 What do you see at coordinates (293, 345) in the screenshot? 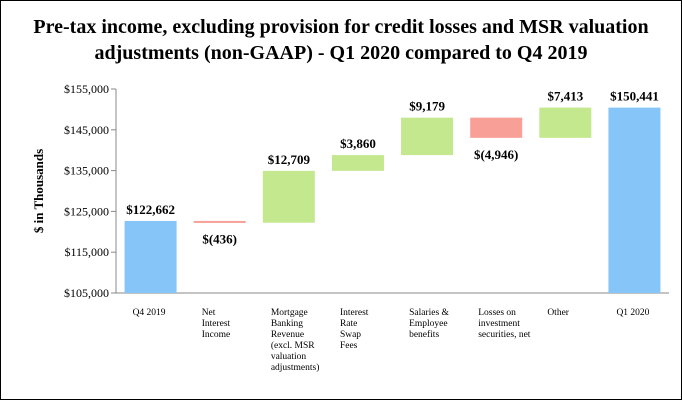
I see `x-category-label-3-line-4: (excl. MSR` at bounding box center [293, 345].